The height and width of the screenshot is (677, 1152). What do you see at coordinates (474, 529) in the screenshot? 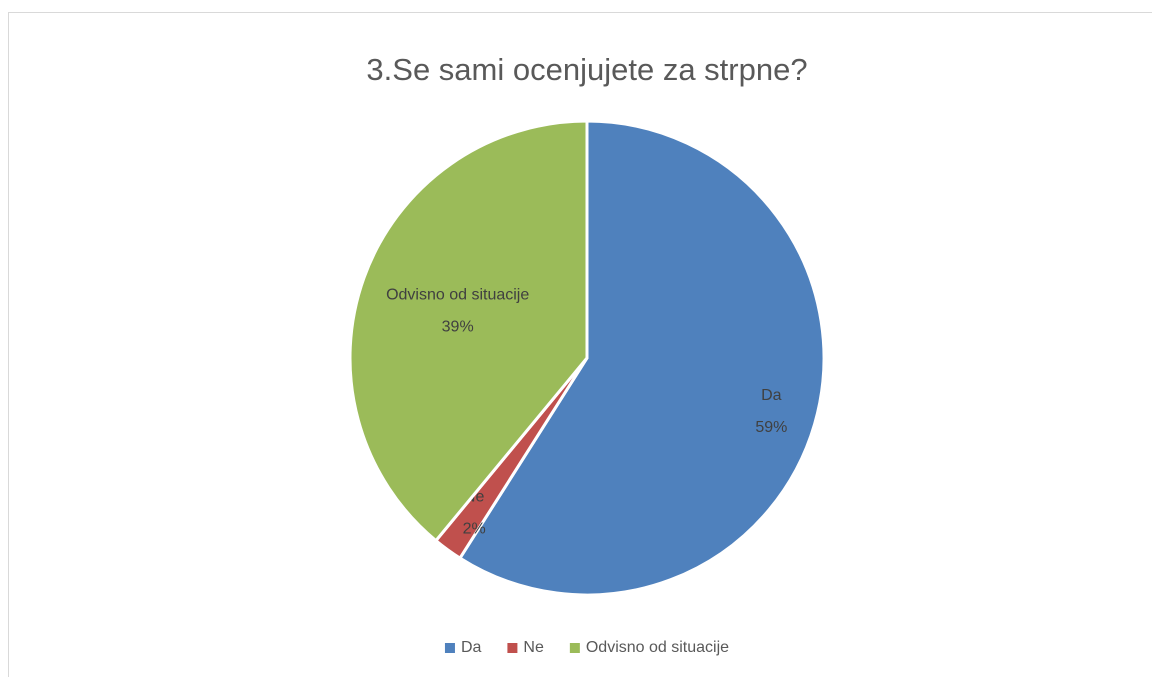
I see `data-label-value: 2%` at bounding box center [474, 529].